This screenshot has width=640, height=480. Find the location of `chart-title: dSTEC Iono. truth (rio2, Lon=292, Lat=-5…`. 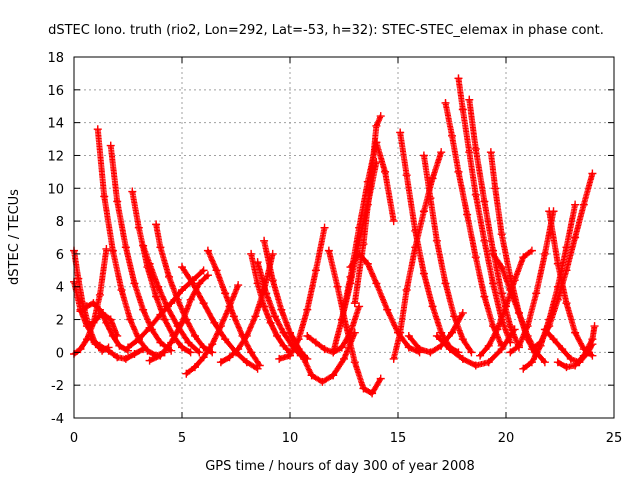

chart-title: dSTEC Iono. truth (rio2, Lon=292, Lat=-5… is located at coordinates (326, 30).